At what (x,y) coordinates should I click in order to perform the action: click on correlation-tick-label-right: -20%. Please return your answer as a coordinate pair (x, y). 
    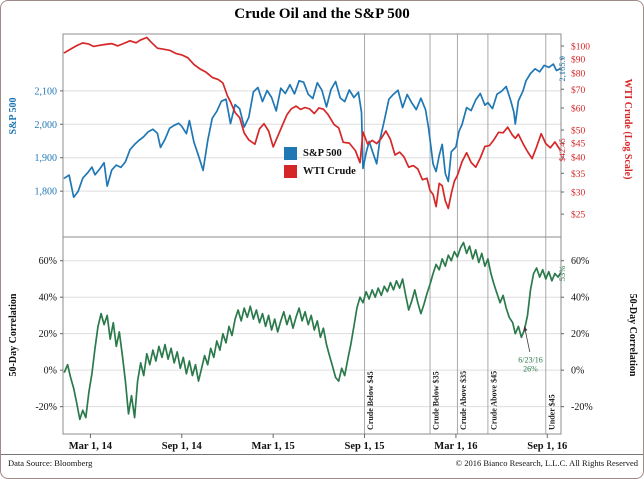
    Looking at the image, I should click on (582, 407).